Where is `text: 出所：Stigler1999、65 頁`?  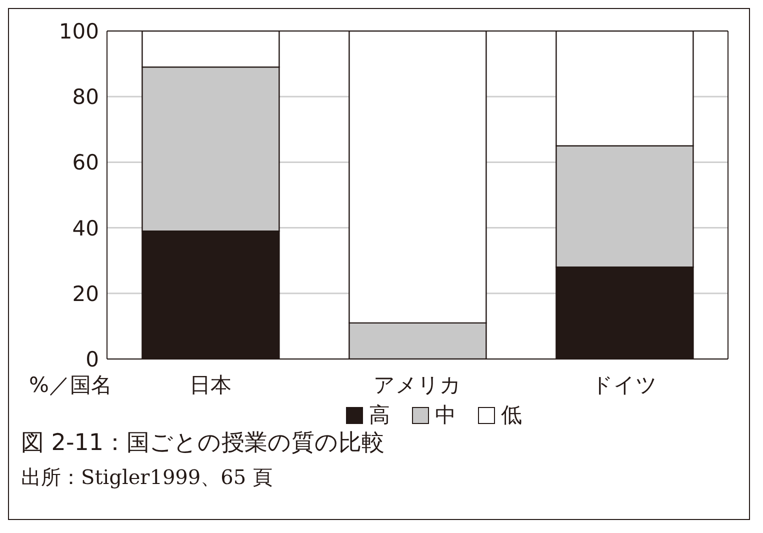 text: 出所：Stigler1999、65 頁 is located at coordinates (146, 477).